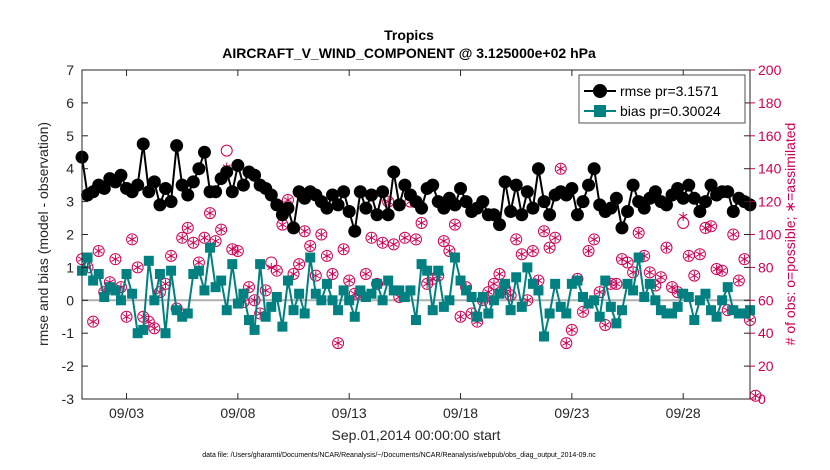 Image resolution: width=830 pixels, height=470 pixels. Describe the element at coordinates (669, 91) in the screenshot. I see `legend-rmse-label: rmse pr=3.1571` at that location.